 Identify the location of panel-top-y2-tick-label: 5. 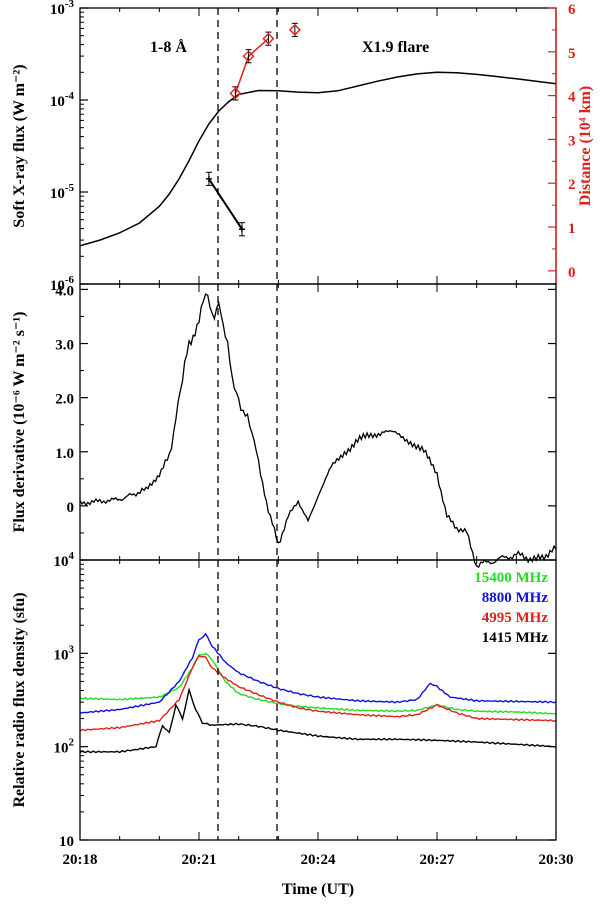
(572, 54).